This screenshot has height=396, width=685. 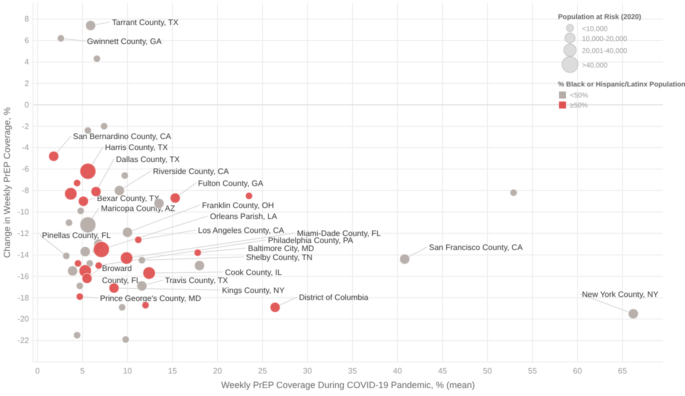 I want to click on annotation: Cook County, IL, so click(x=253, y=272).